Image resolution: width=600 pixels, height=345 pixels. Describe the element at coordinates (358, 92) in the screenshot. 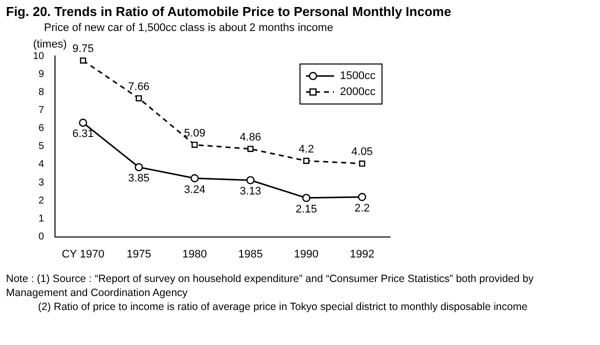

I see `legend-label: 2000cc` at that location.